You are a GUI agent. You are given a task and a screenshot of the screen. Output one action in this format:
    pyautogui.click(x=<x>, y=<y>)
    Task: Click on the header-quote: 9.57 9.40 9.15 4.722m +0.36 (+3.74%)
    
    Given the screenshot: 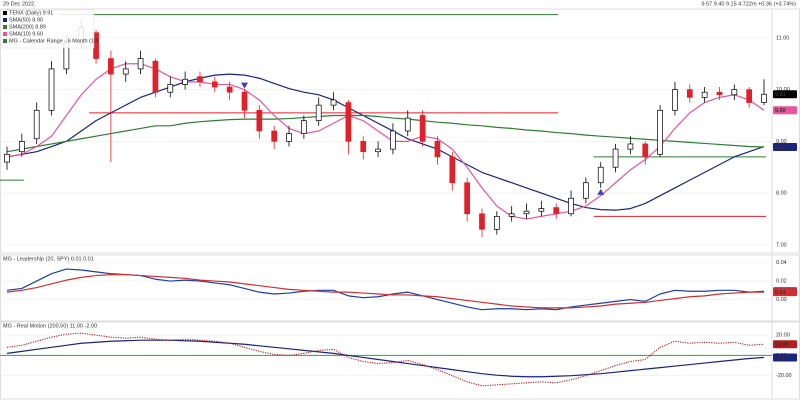 What is the action you would take?
    pyautogui.click(x=749, y=4)
    